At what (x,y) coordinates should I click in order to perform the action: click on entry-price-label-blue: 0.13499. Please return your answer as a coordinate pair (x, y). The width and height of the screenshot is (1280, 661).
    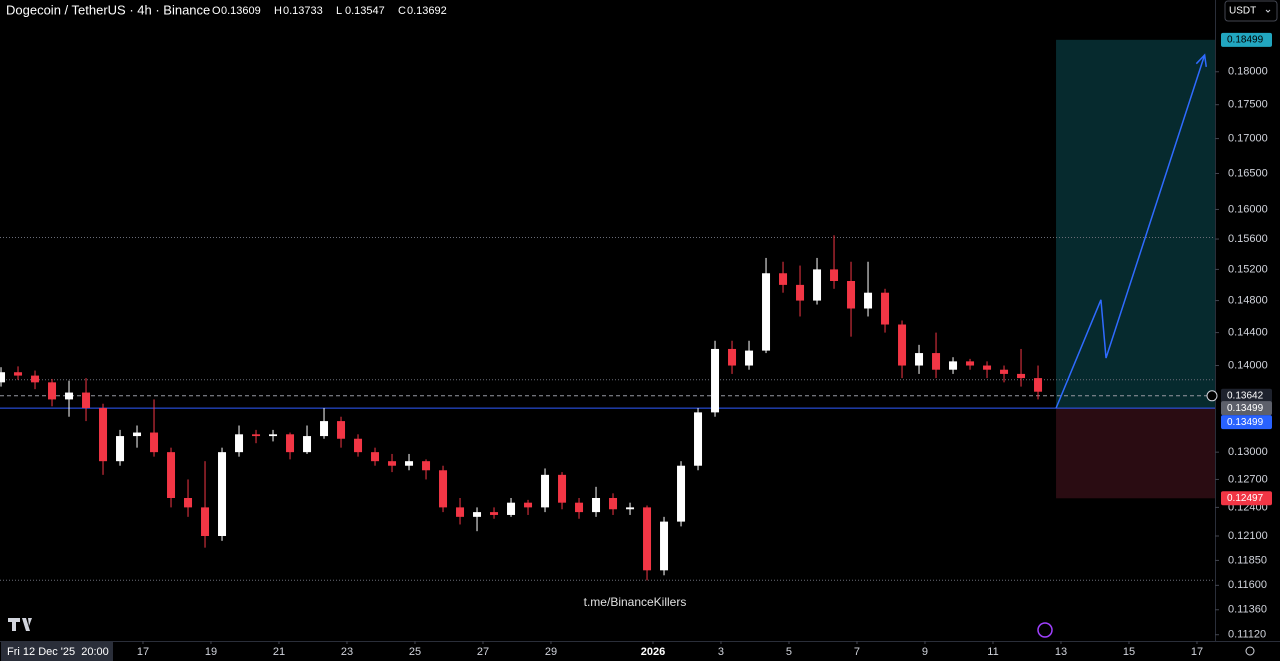
    Looking at the image, I should click on (1245, 422).